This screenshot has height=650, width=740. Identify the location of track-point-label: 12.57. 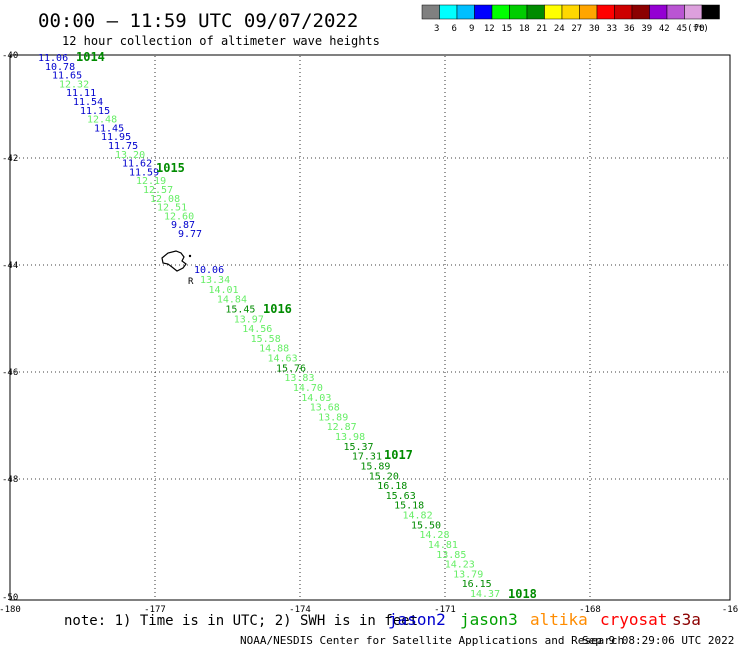
(158, 190).